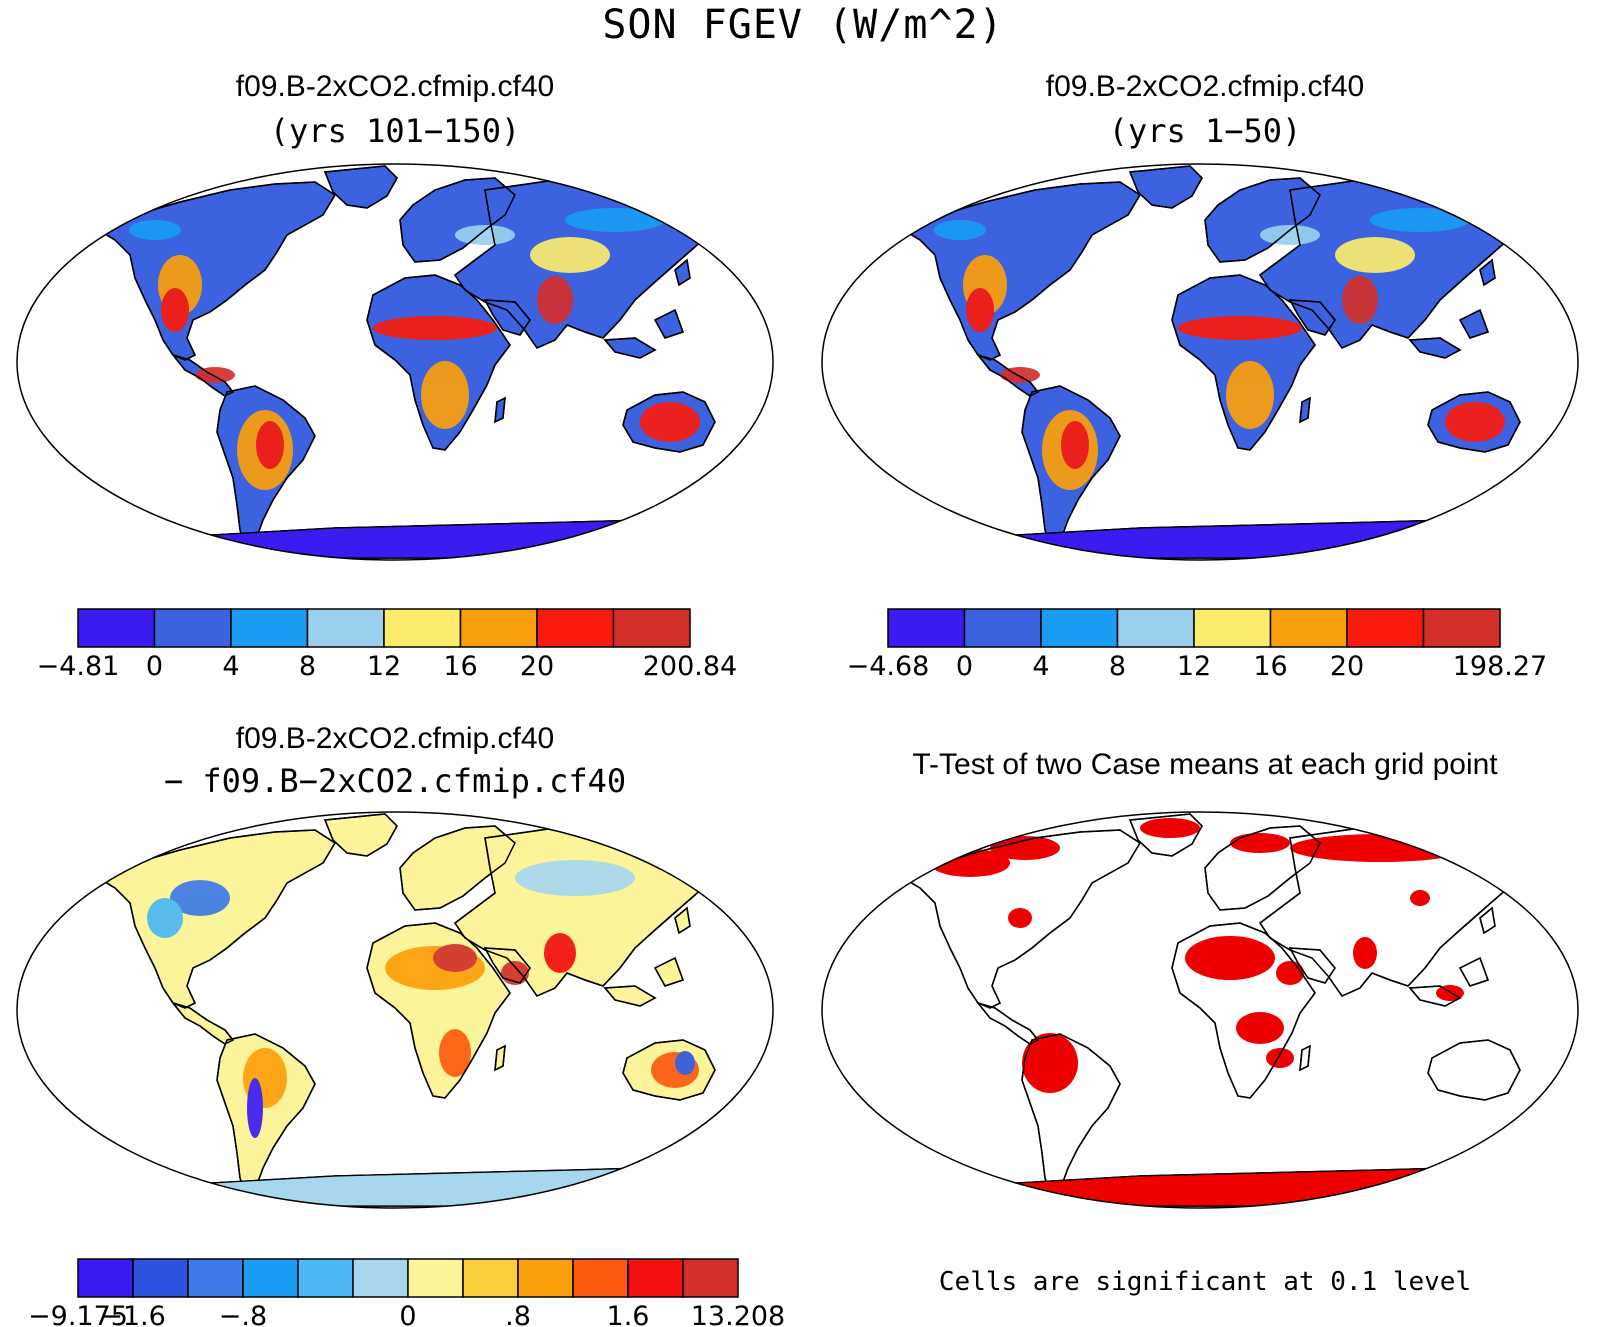  I want to click on colorbar-tick-label: .8, so click(518, 1314).